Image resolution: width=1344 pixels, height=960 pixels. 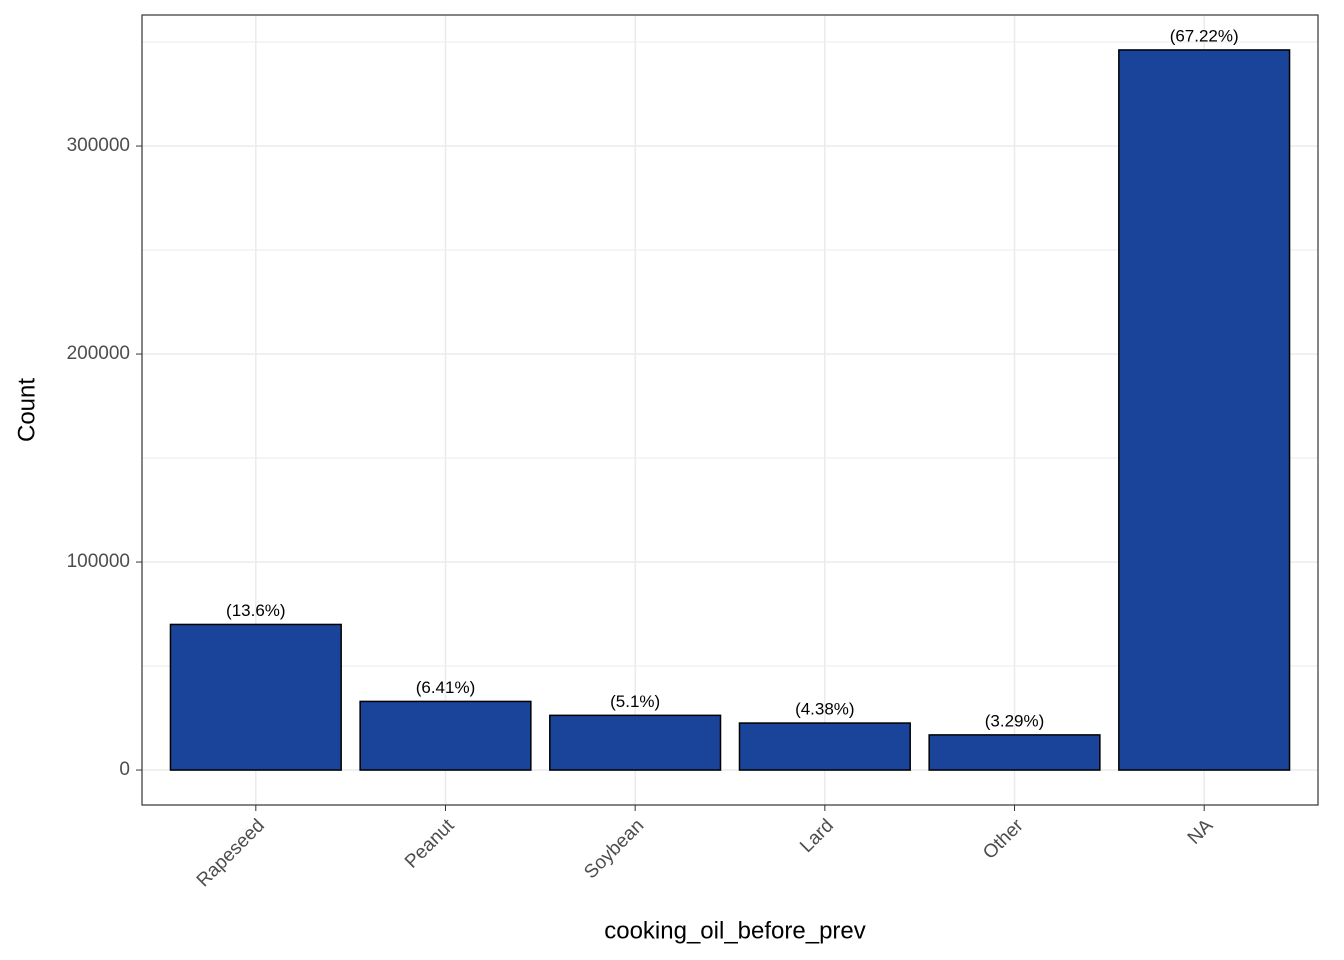 I want to click on bar-label: (3.29%), so click(x=1015, y=720).